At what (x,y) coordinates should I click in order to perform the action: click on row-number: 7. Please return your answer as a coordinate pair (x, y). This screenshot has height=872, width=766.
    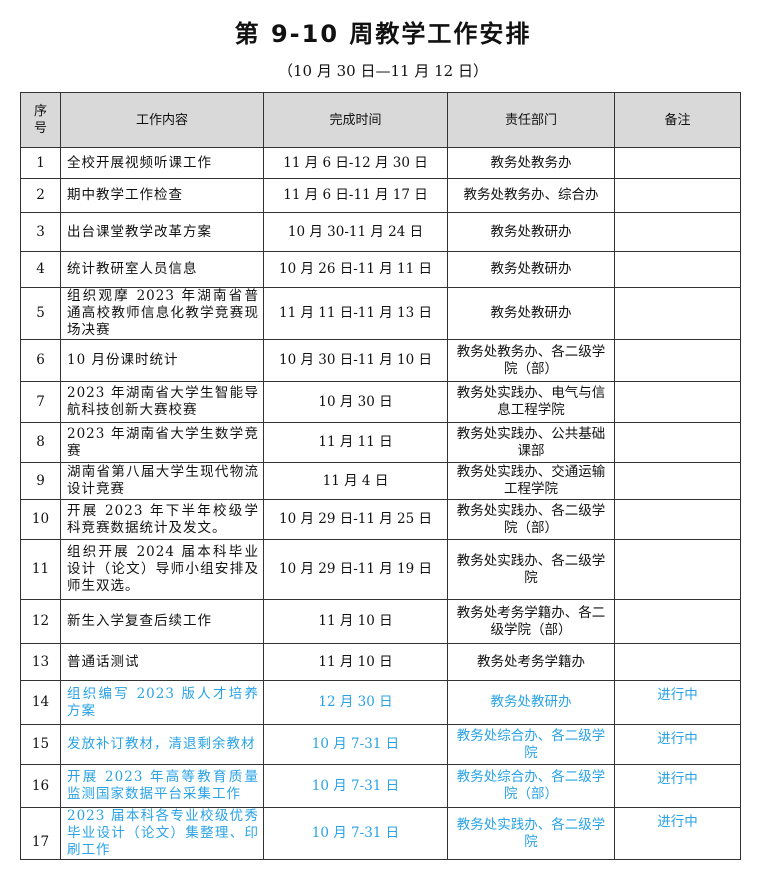
    Looking at the image, I should click on (40, 402).